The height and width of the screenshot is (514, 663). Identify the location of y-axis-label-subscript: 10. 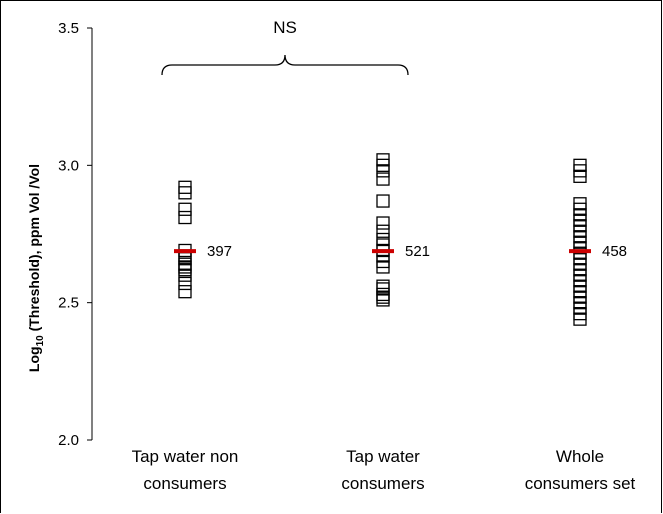
(40, 341).